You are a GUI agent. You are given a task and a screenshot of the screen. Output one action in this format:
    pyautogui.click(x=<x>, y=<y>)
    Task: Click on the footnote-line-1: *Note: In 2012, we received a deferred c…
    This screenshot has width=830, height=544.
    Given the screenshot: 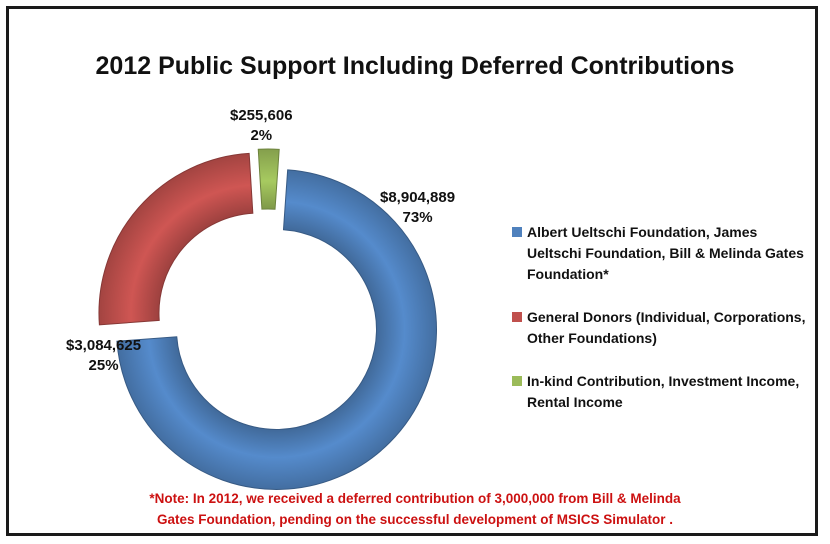 What is the action you would take?
    pyautogui.click(x=415, y=498)
    